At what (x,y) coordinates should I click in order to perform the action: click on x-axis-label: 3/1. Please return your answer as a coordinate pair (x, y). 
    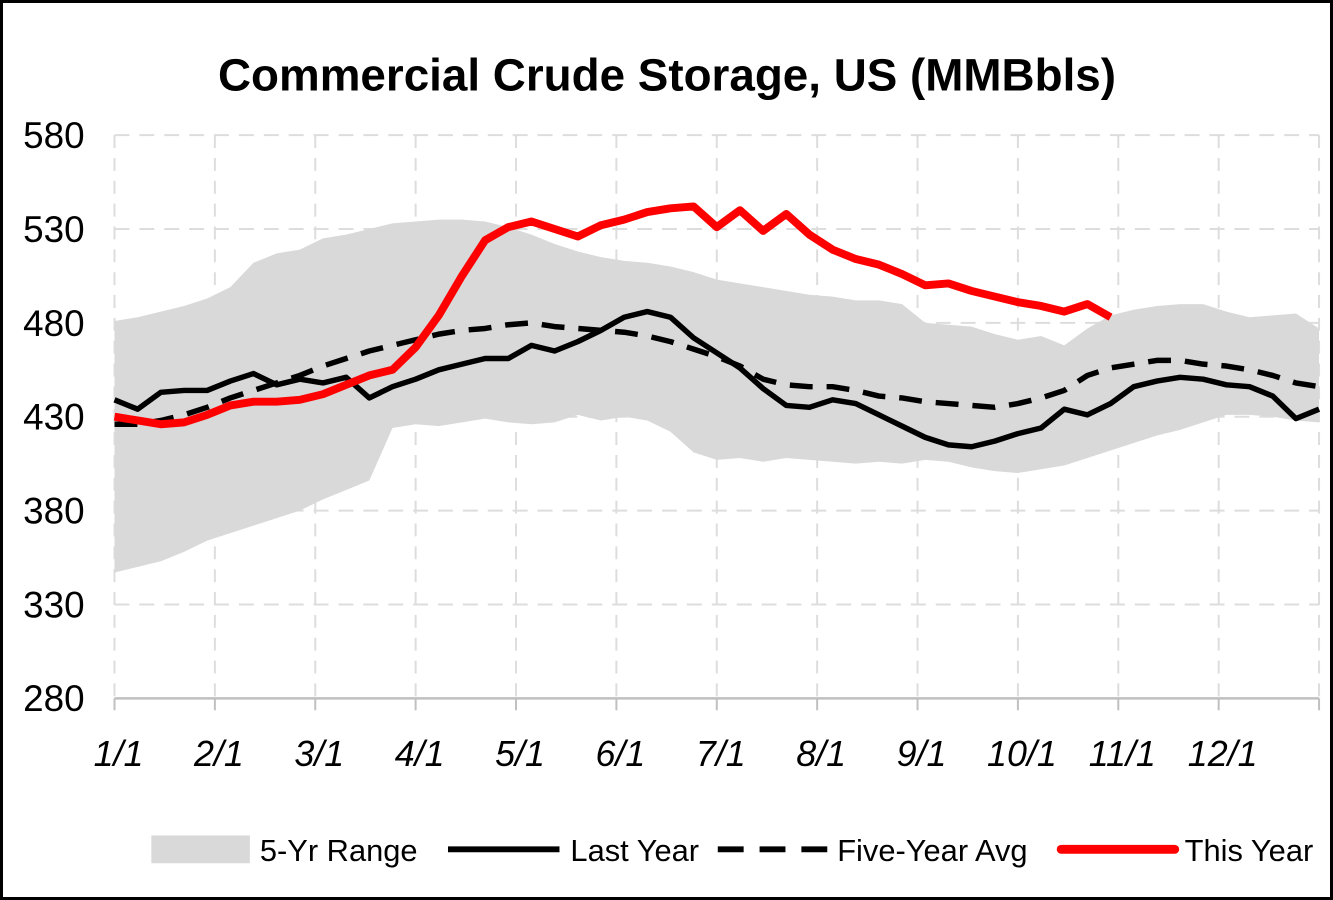
    Looking at the image, I should click on (319, 754).